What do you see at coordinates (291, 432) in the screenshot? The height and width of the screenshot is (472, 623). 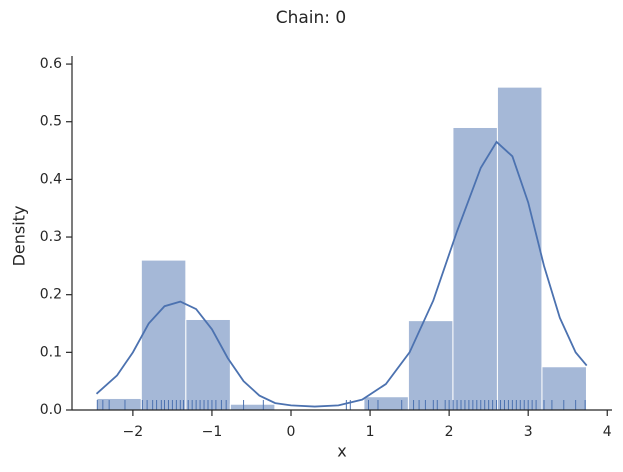 I see `x-tick-label: 0` at bounding box center [291, 432].